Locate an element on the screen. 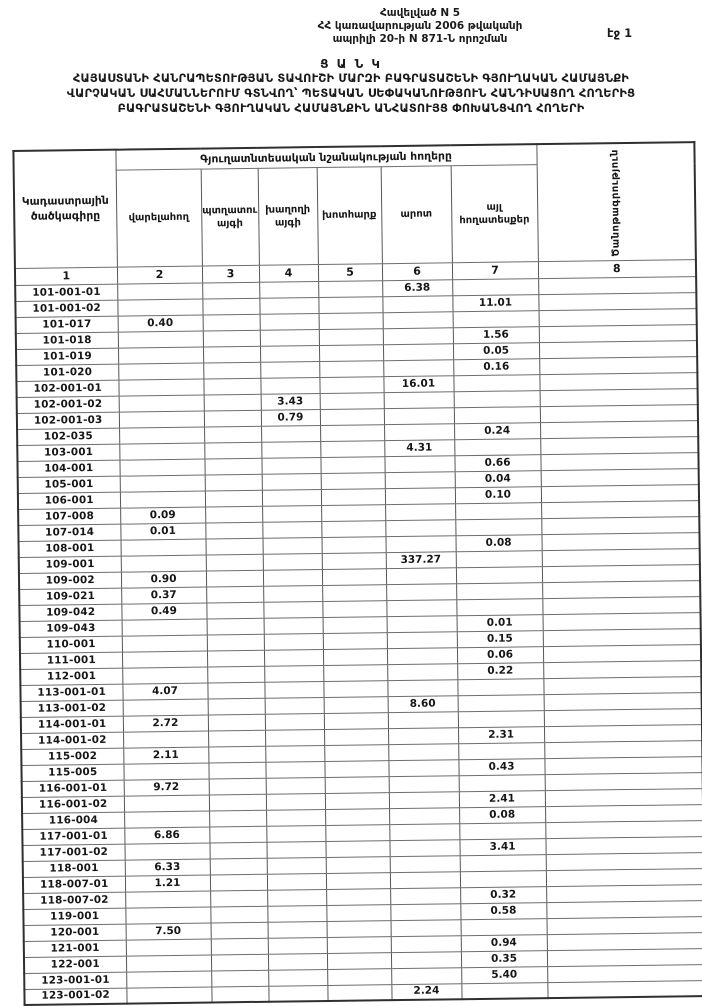  cadastral-code-cell: 103-001 is located at coordinates (68, 452).